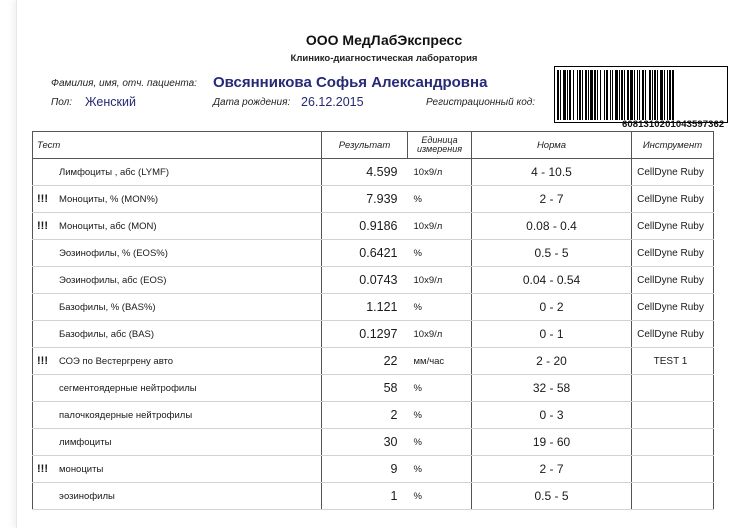  What do you see at coordinates (107, 334) in the screenshot?
I see `test-name: Базофилы, абс (BAS)` at bounding box center [107, 334].